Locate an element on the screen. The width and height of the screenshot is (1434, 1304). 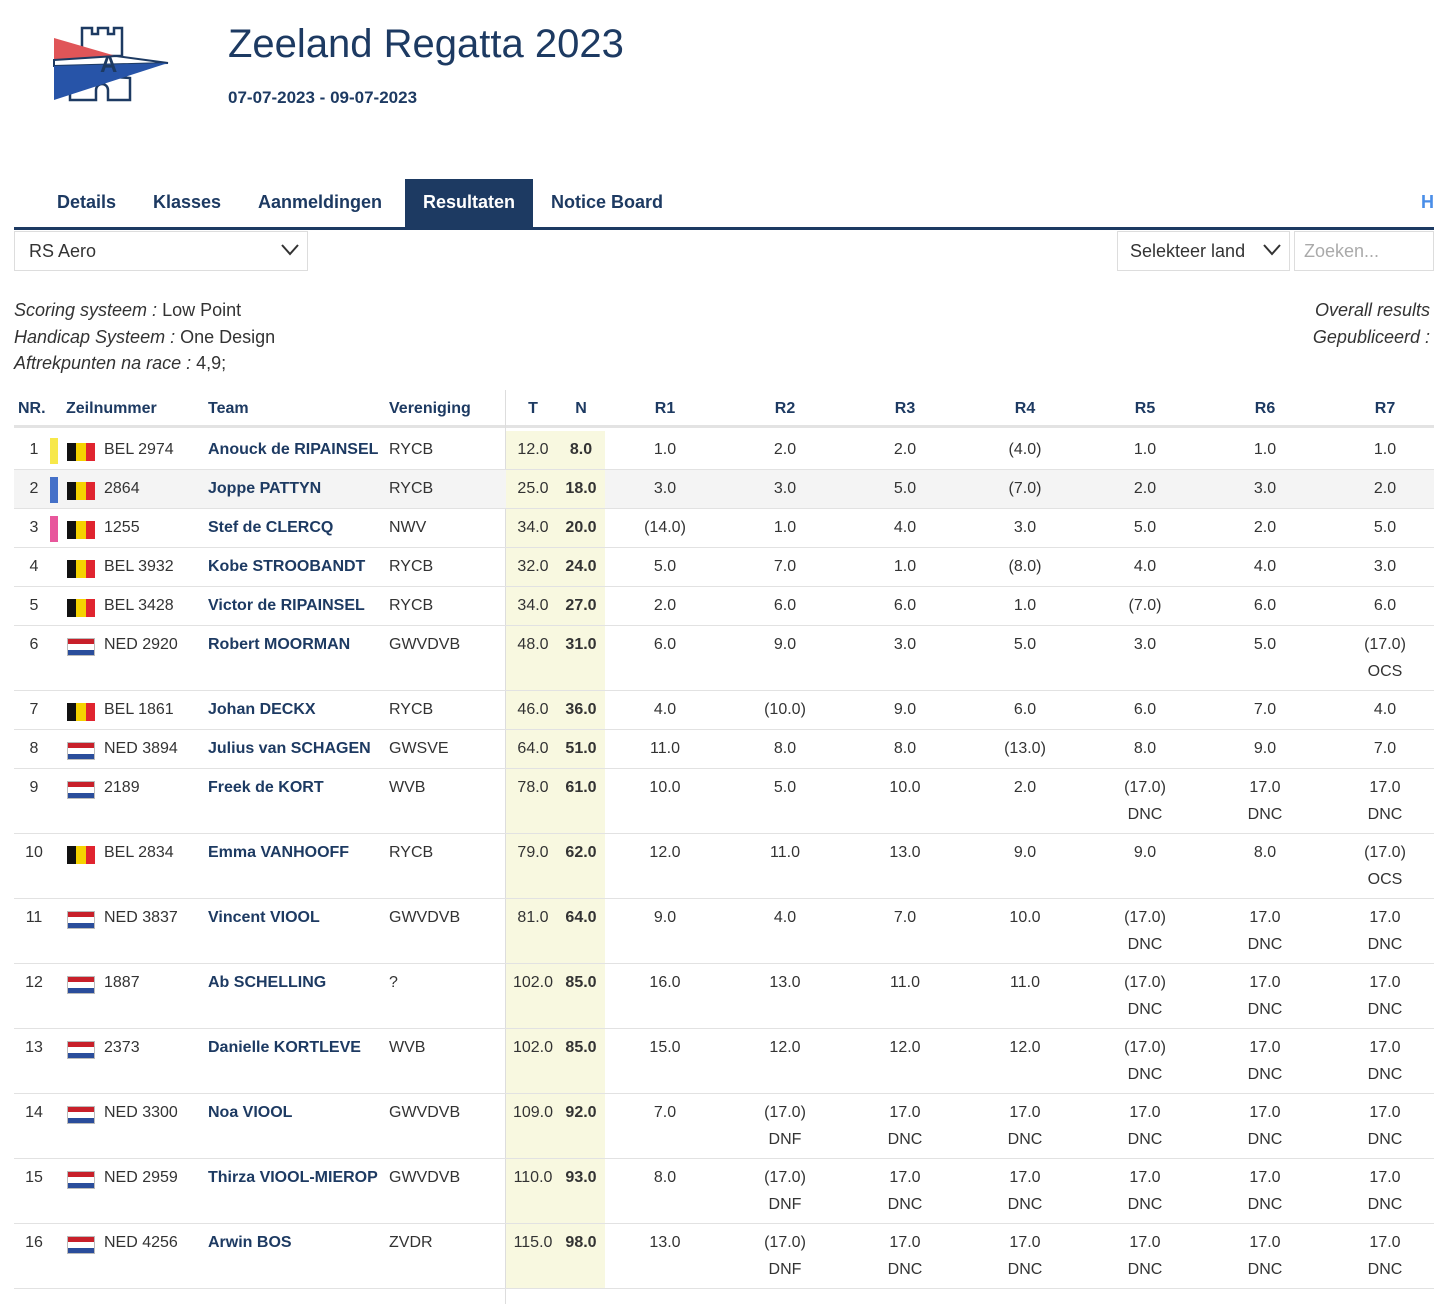
team-name-link: Ab SCHELLING is located at coordinates (267, 982).